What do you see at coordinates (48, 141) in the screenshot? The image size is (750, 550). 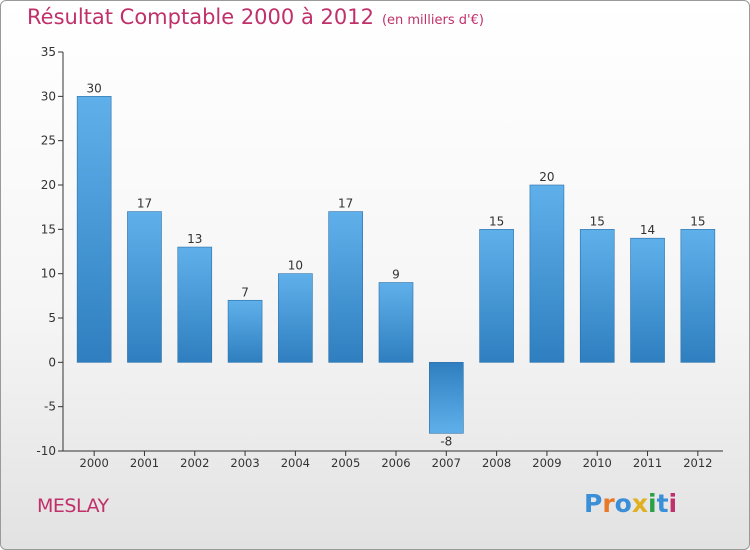 I see `y-tick-label: 25` at bounding box center [48, 141].